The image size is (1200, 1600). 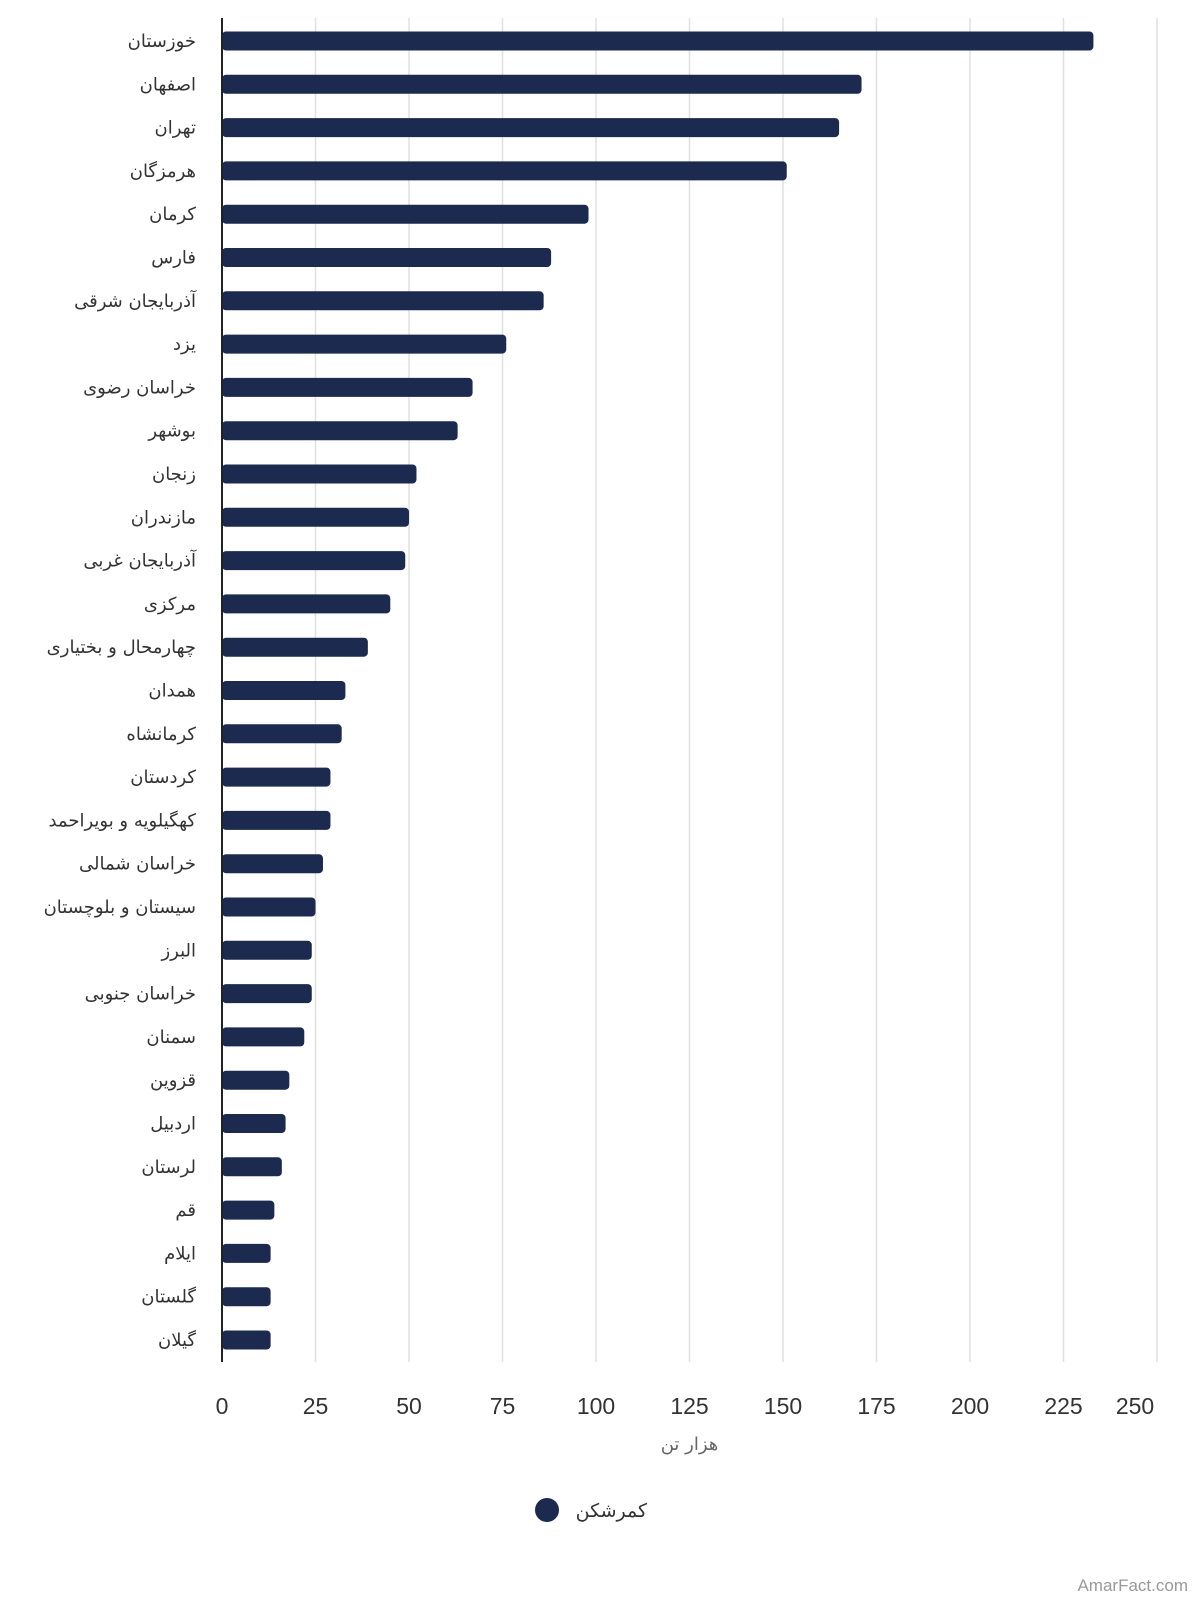 What do you see at coordinates (162, 41) in the screenshot?
I see `category-label: خوزستان` at bounding box center [162, 41].